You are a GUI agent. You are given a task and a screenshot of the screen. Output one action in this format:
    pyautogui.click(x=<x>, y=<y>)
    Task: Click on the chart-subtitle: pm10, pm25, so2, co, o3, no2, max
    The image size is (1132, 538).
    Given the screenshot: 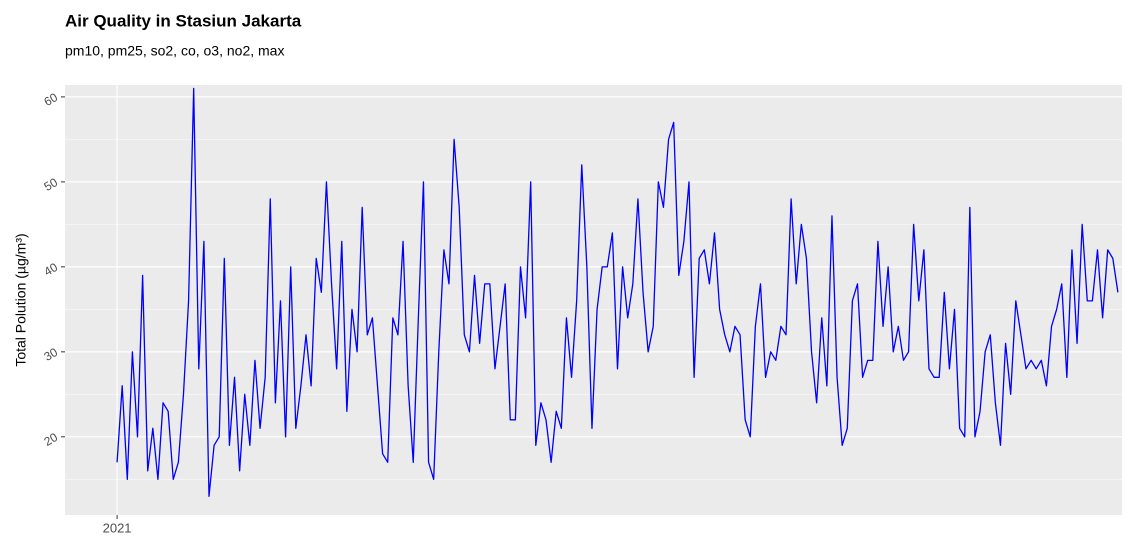 What is the action you would take?
    pyautogui.click(x=174, y=51)
    